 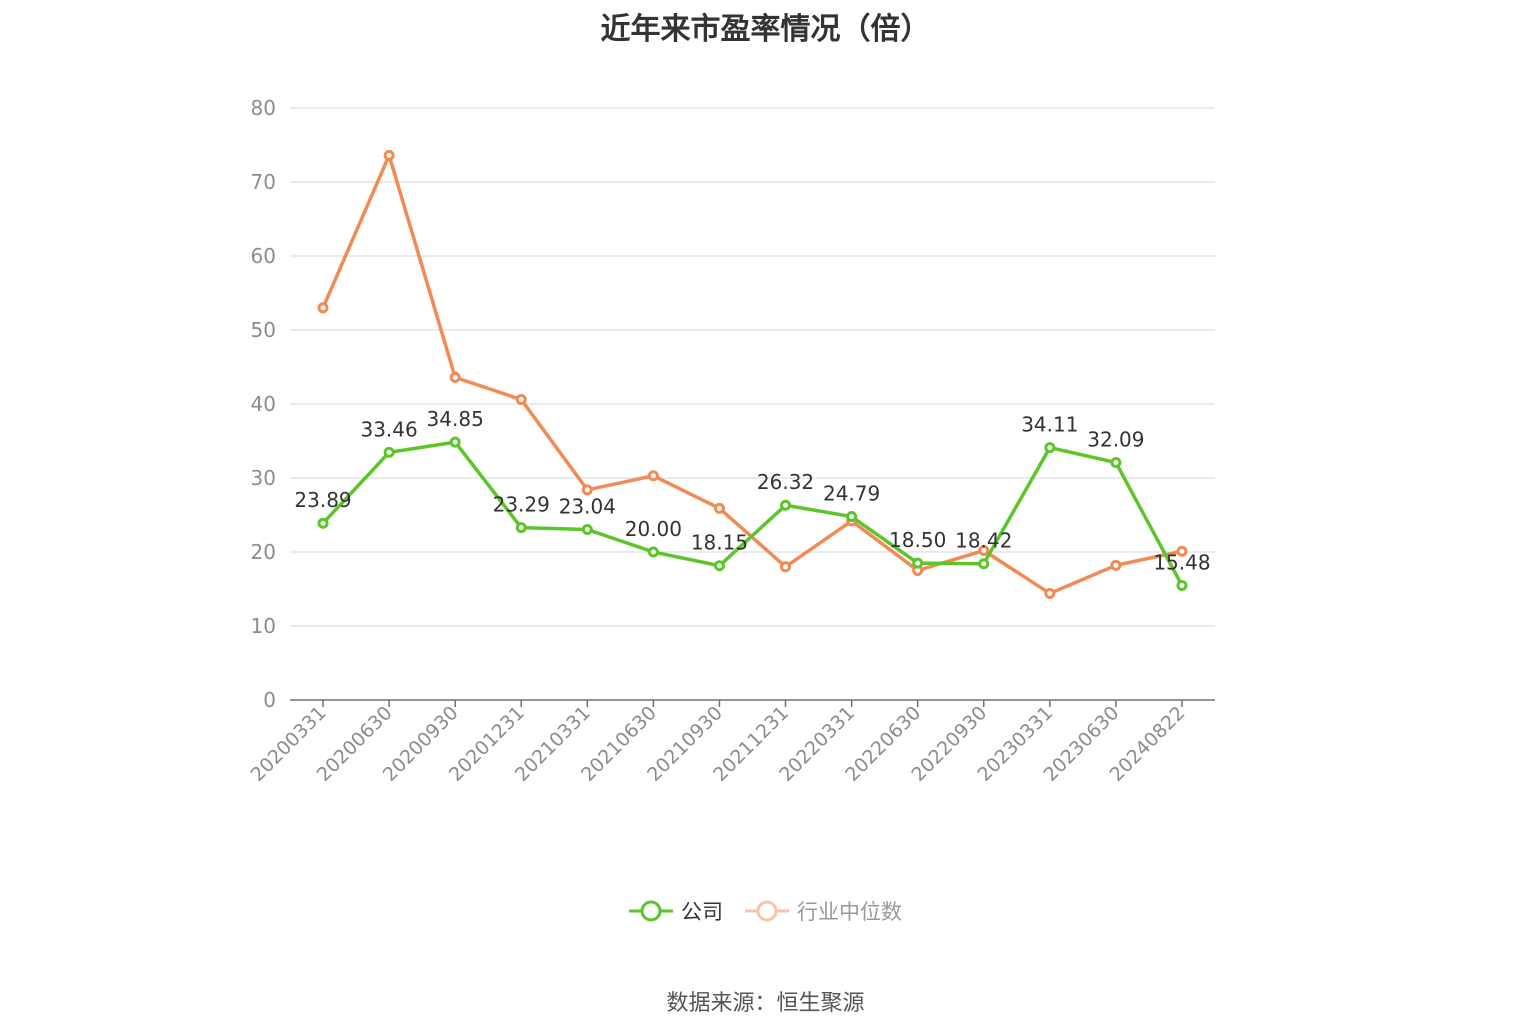 I want to click on legend-company-label: 公司, so click(x=702, y=912).